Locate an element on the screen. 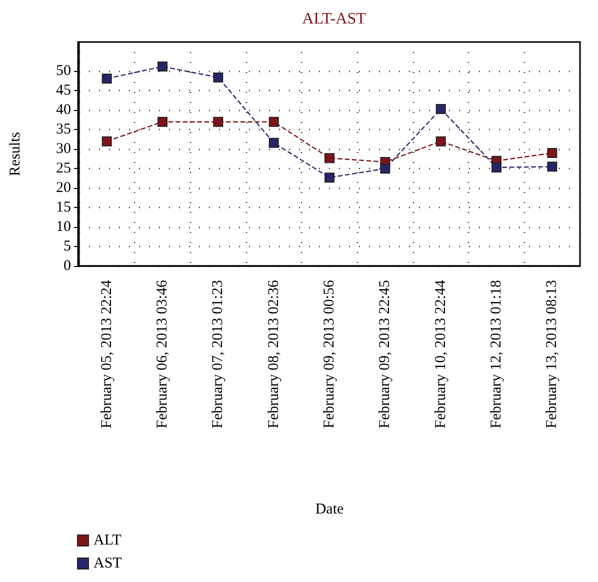  y-tick-label: 15 is located at coordinates (63, 208).